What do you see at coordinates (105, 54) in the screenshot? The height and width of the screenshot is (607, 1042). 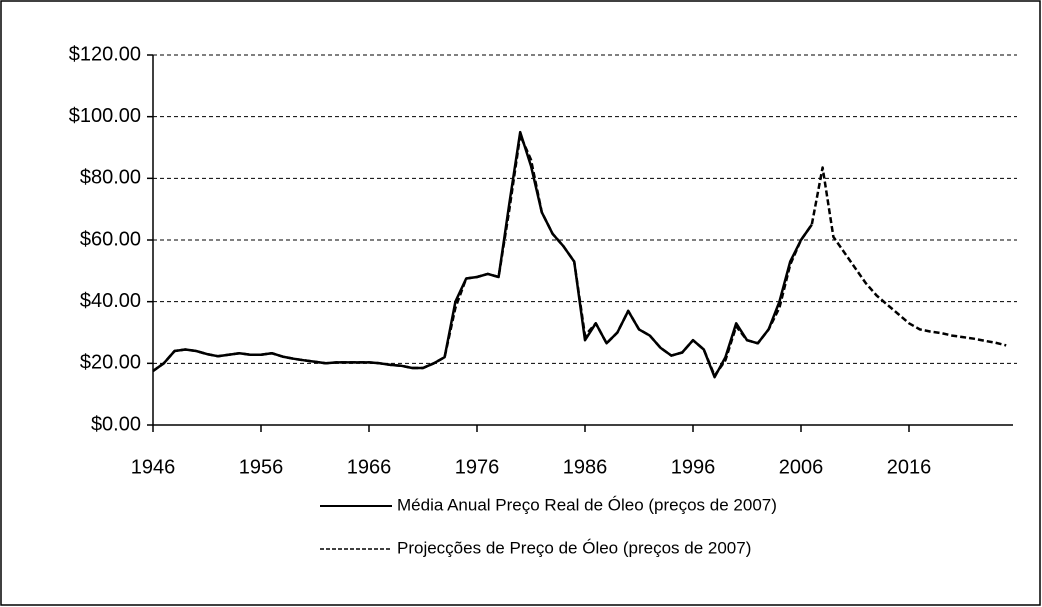 I see `y-tick-label: $120.00` at bounding box center [105, 54].